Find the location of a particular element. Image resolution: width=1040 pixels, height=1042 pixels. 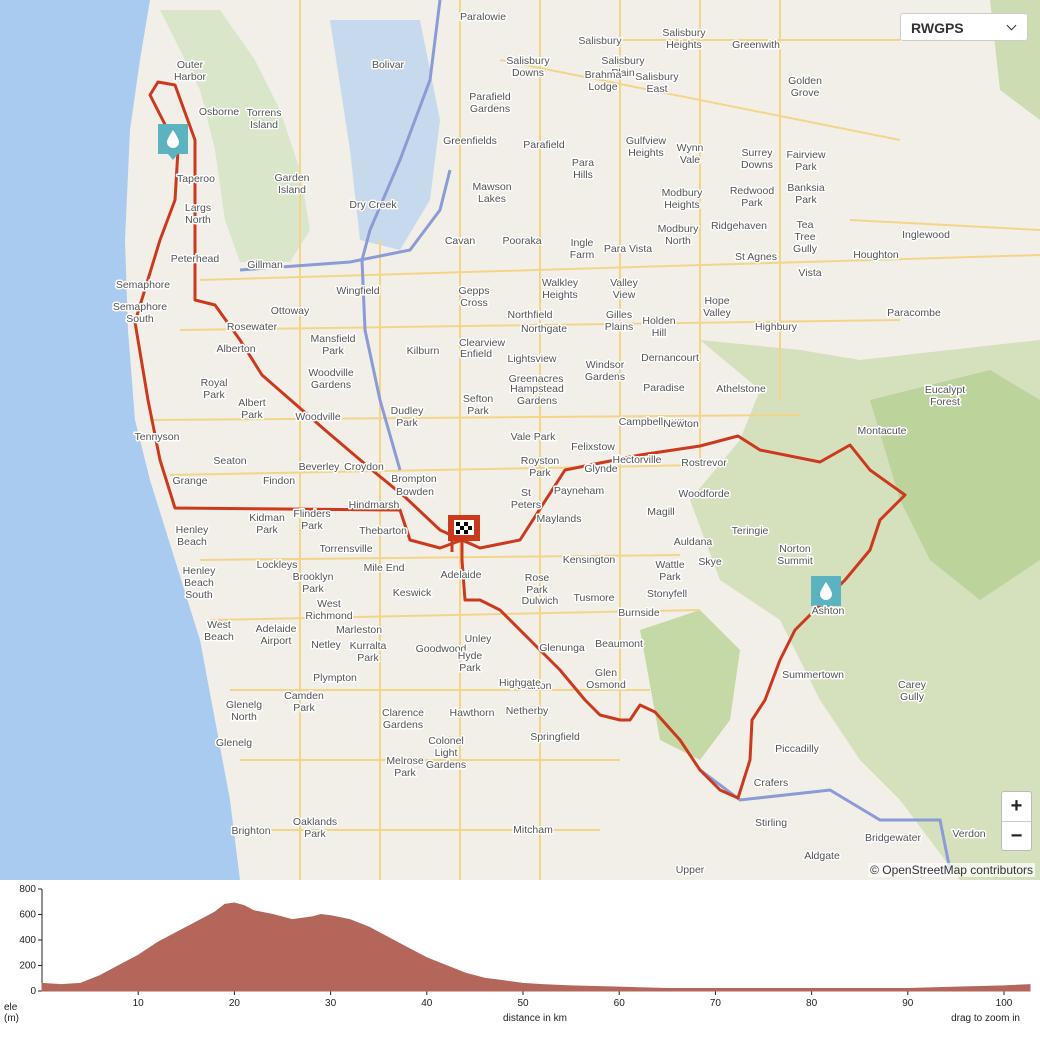

place-label: Hindmarsh is located at coordinates (374, 505).